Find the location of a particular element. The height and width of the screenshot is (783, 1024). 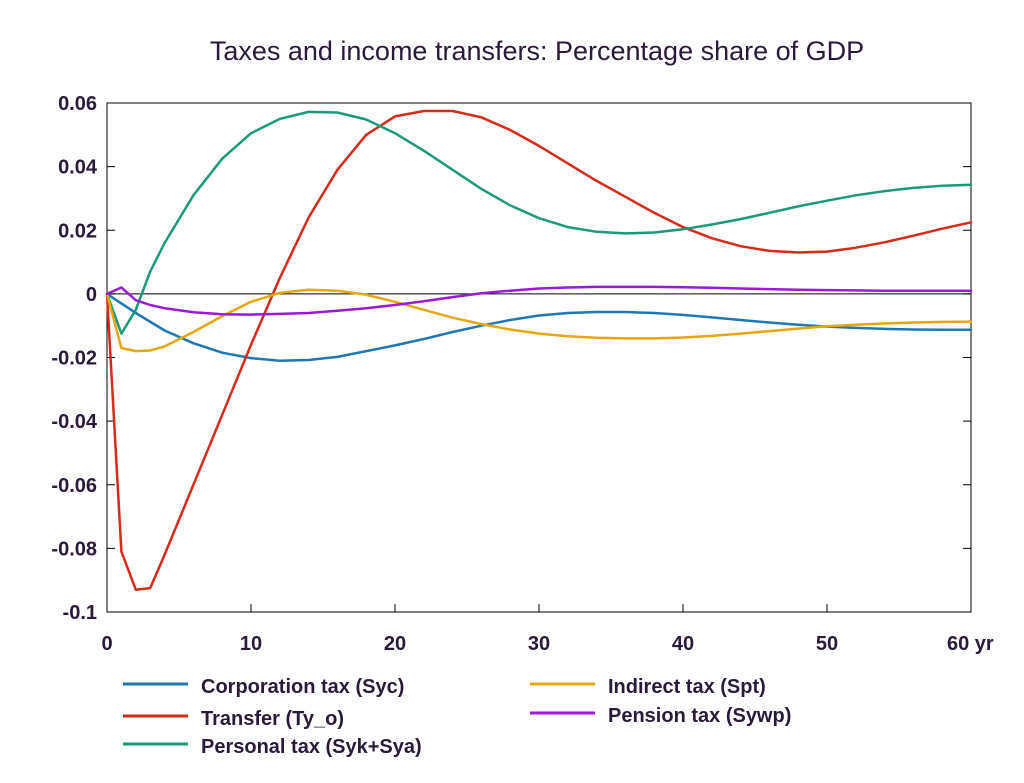

x-tick-label: 40 is located at coordinates (683, 644).